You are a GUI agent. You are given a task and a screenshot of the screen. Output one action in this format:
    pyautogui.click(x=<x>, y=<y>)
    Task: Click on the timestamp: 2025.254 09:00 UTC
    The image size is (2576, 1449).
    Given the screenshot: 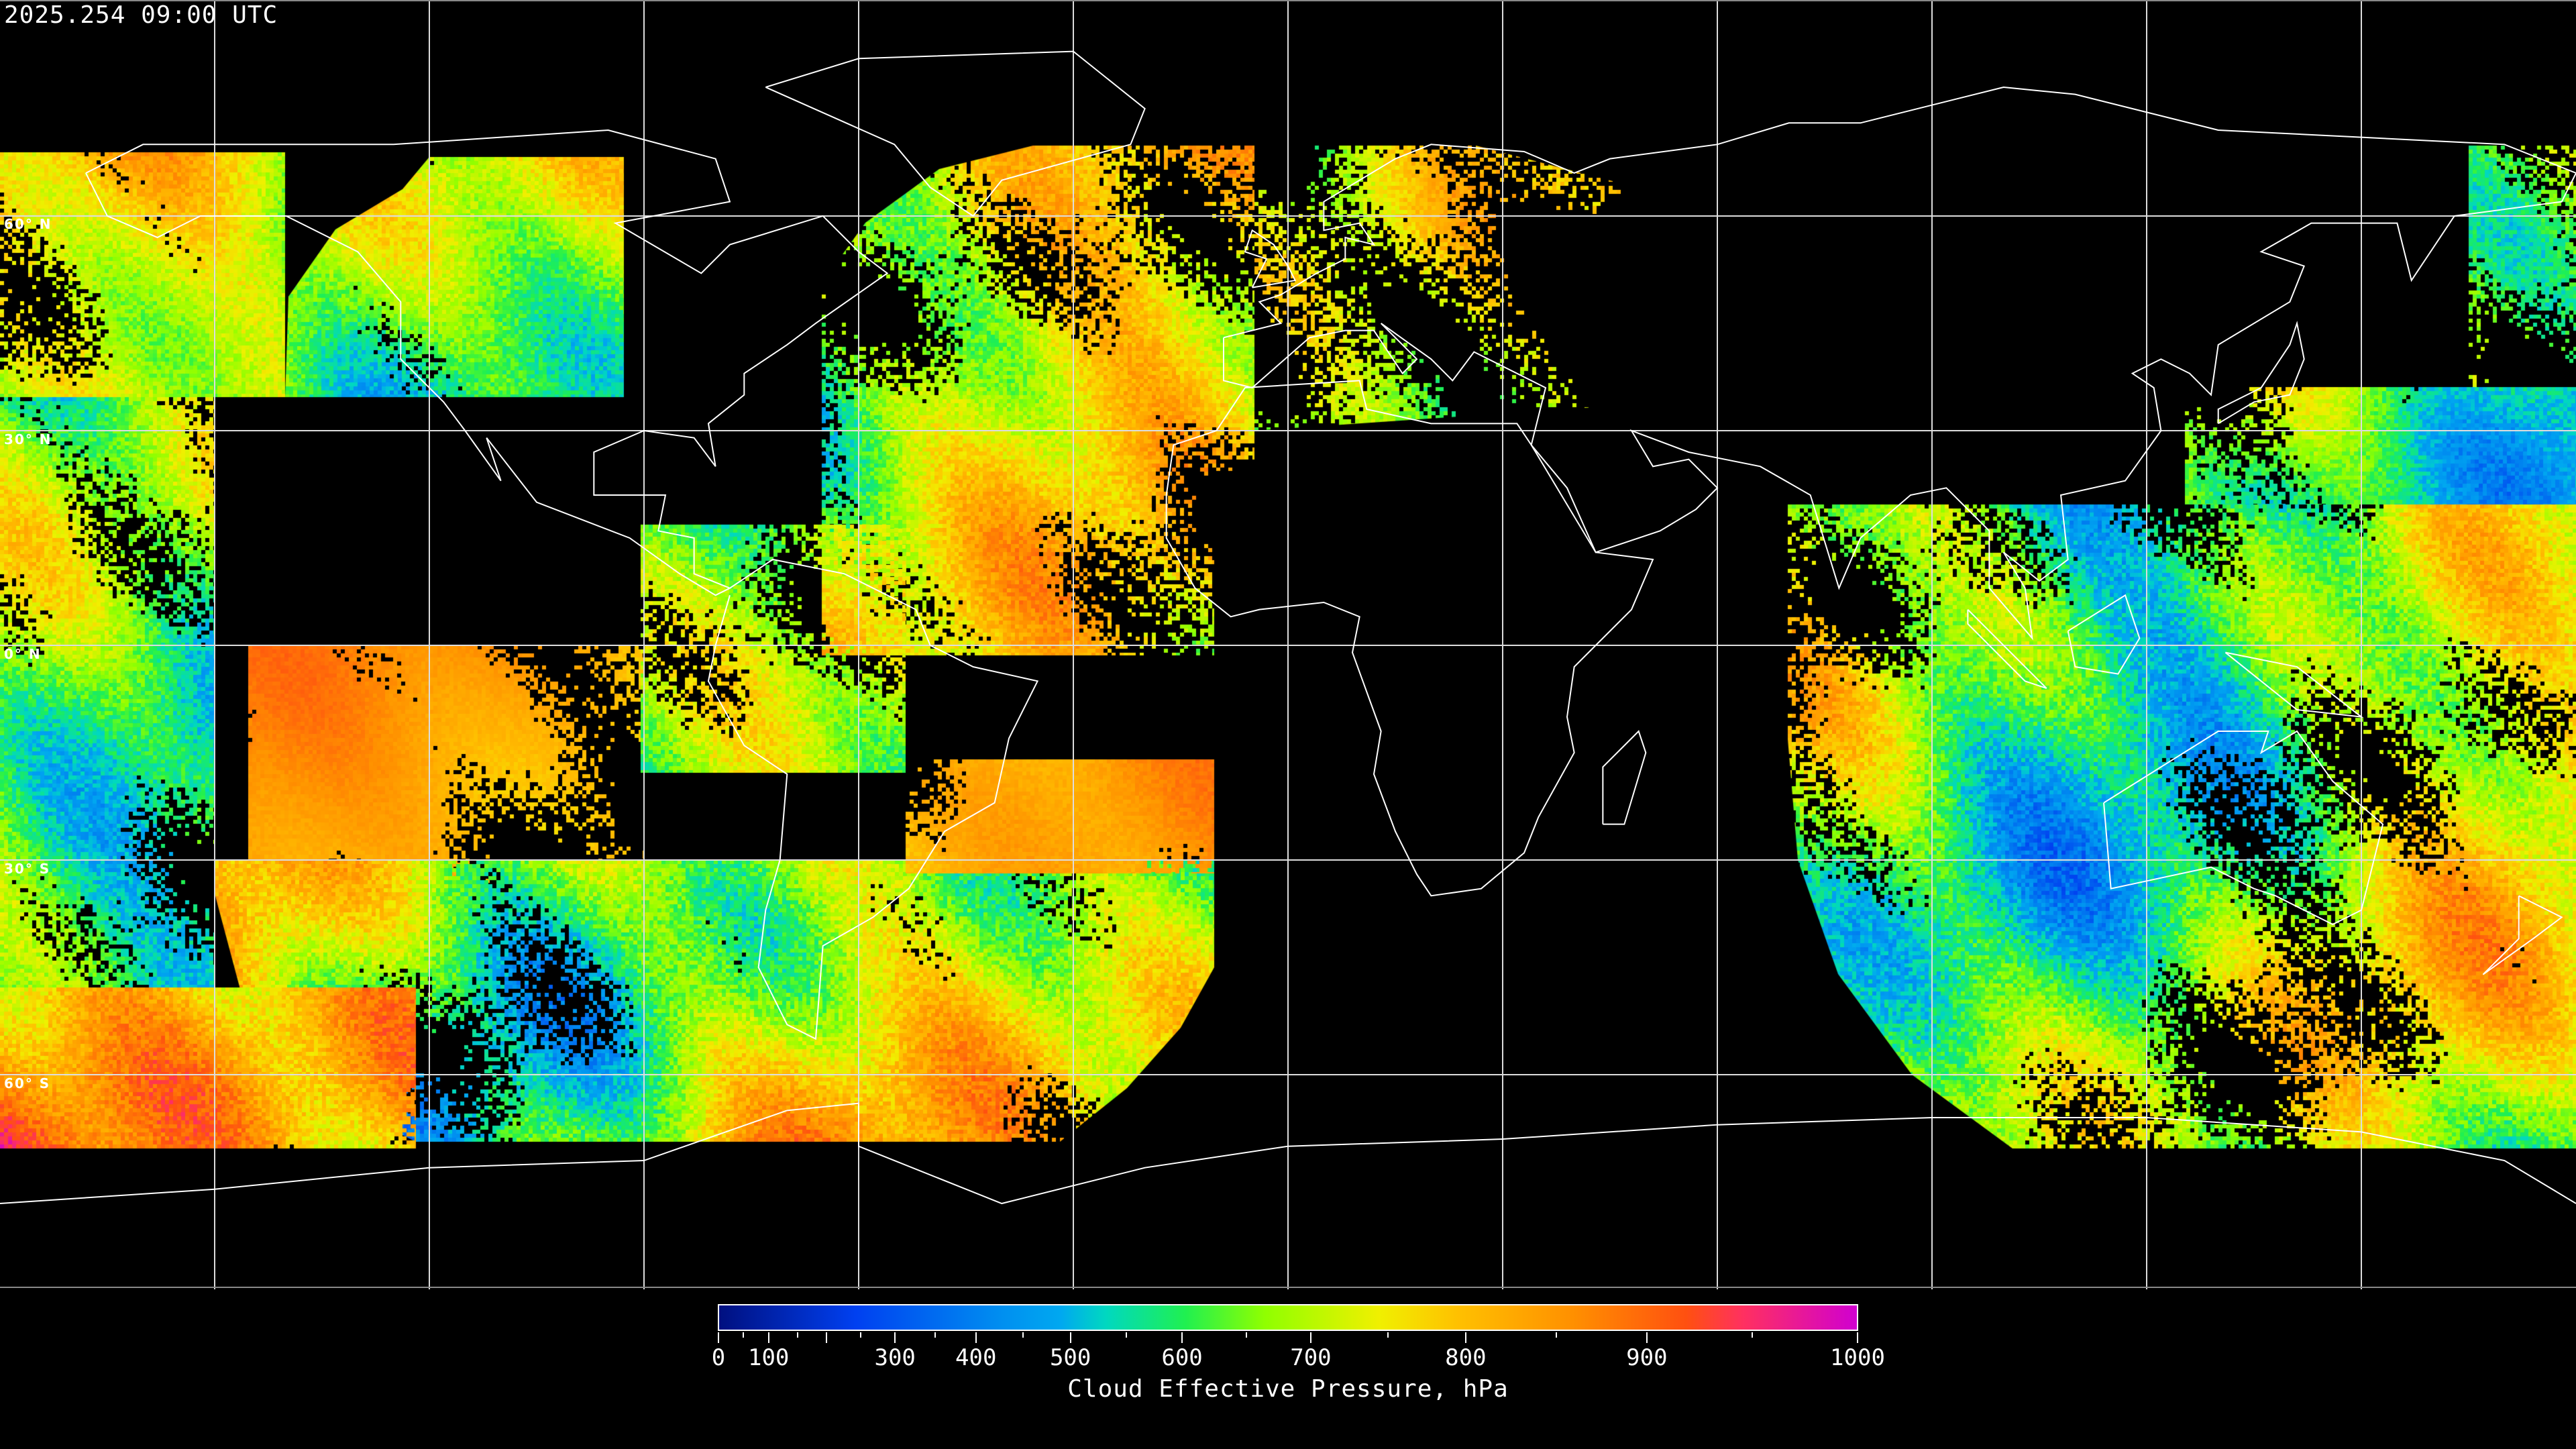 What is the action you would take?
    pyautogui.click(x=141, y=15)
    